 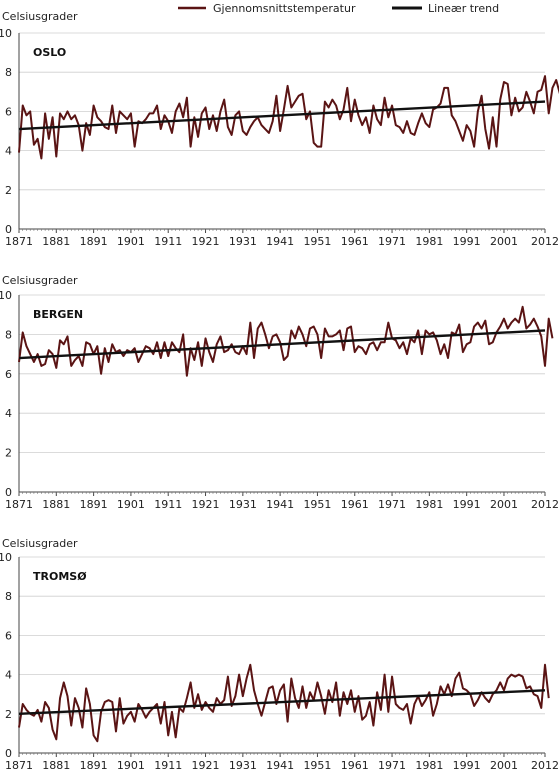 I want to click on legend: Gjennomsnittstemperatur Lineær trend, so click(x=338, y=8).